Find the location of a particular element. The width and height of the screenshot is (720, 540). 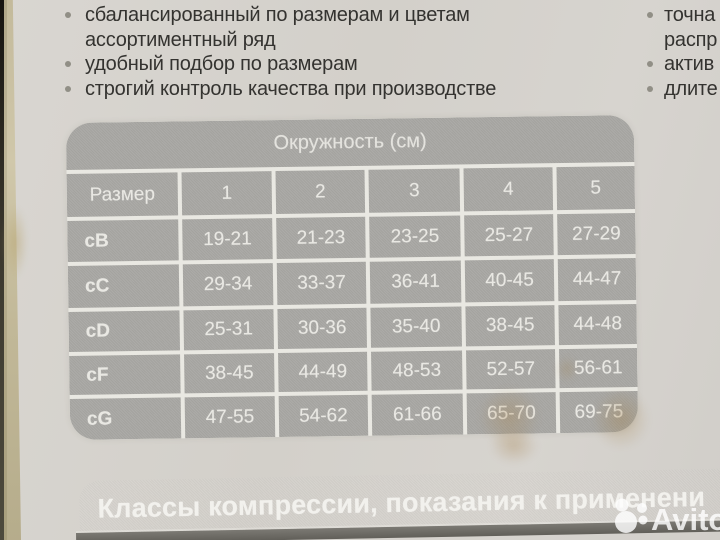

row-label-cB: cB is located at coordinates (123, 240).